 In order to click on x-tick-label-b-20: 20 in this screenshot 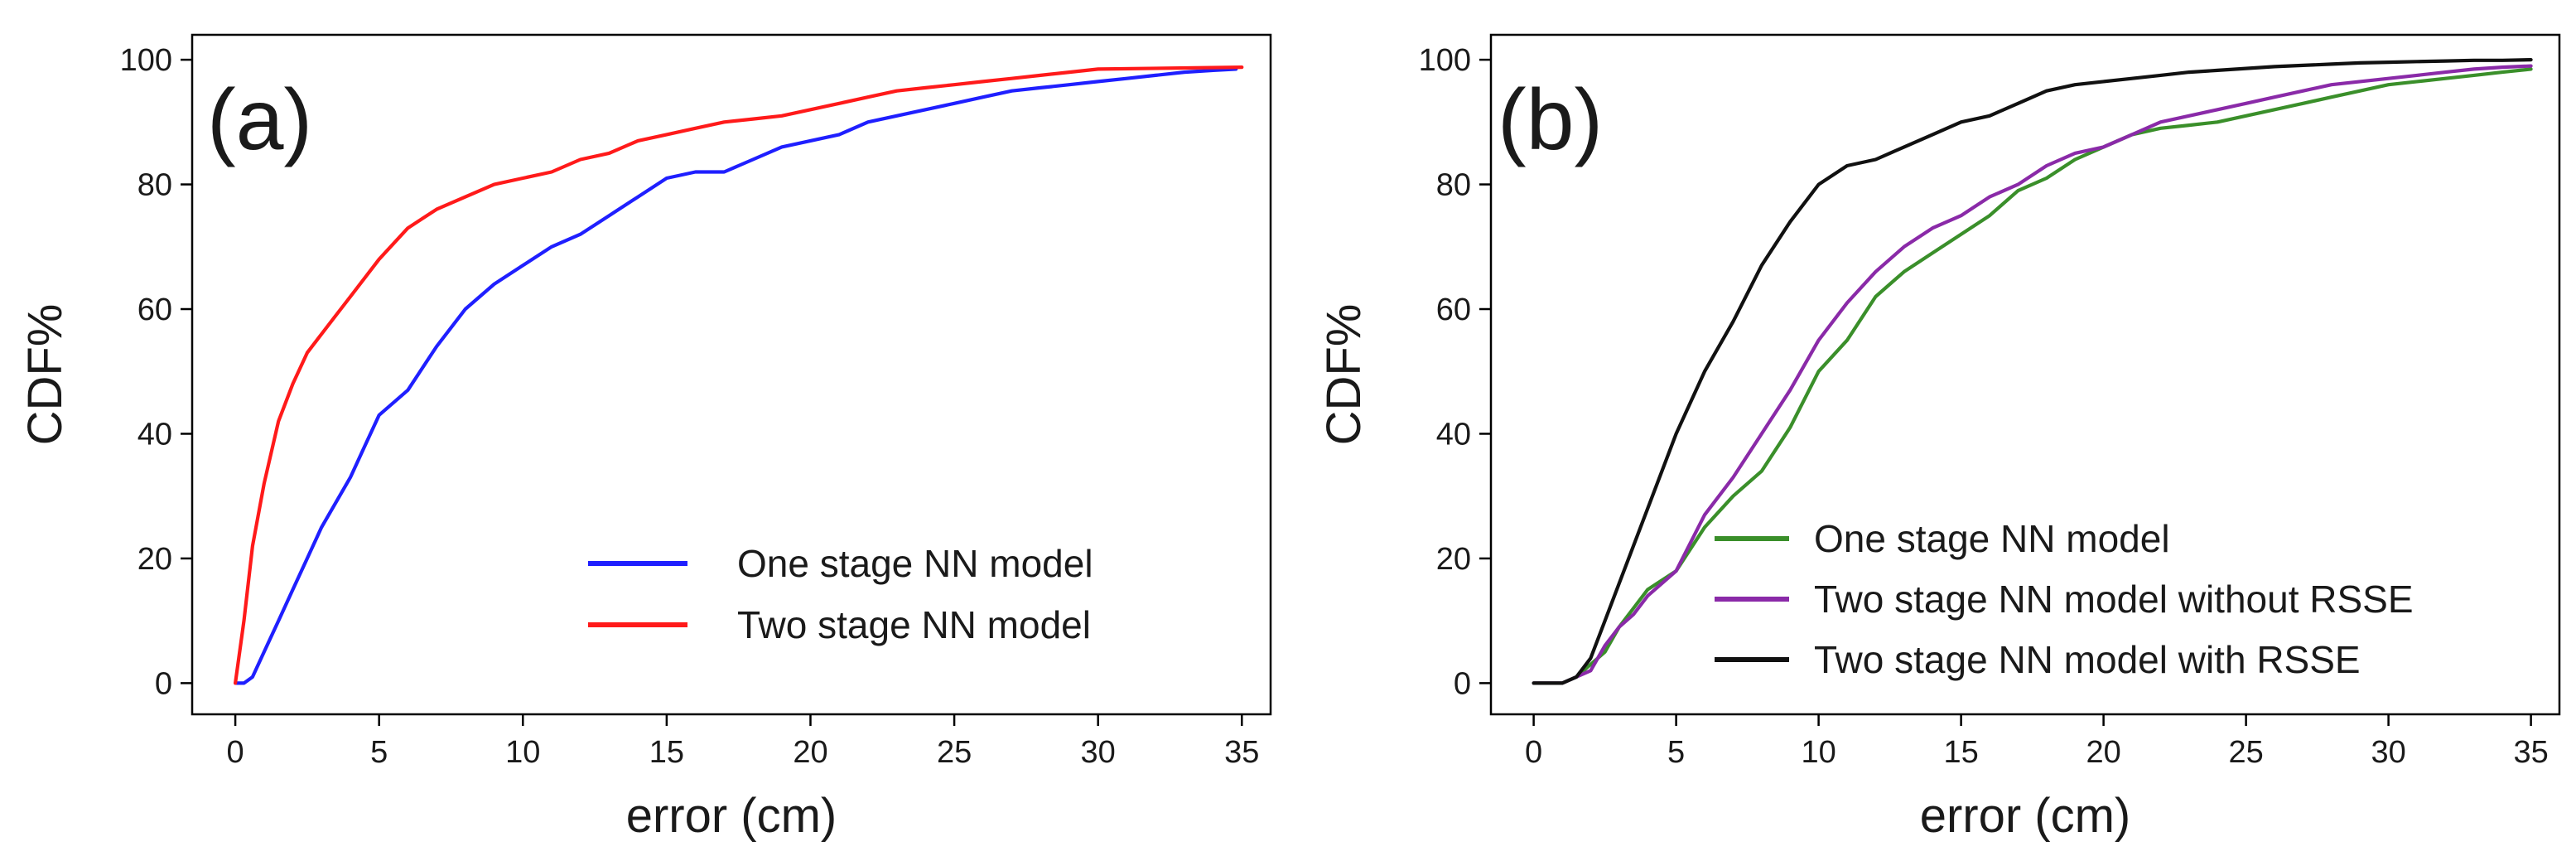, I will do `click(2103, 752)`.